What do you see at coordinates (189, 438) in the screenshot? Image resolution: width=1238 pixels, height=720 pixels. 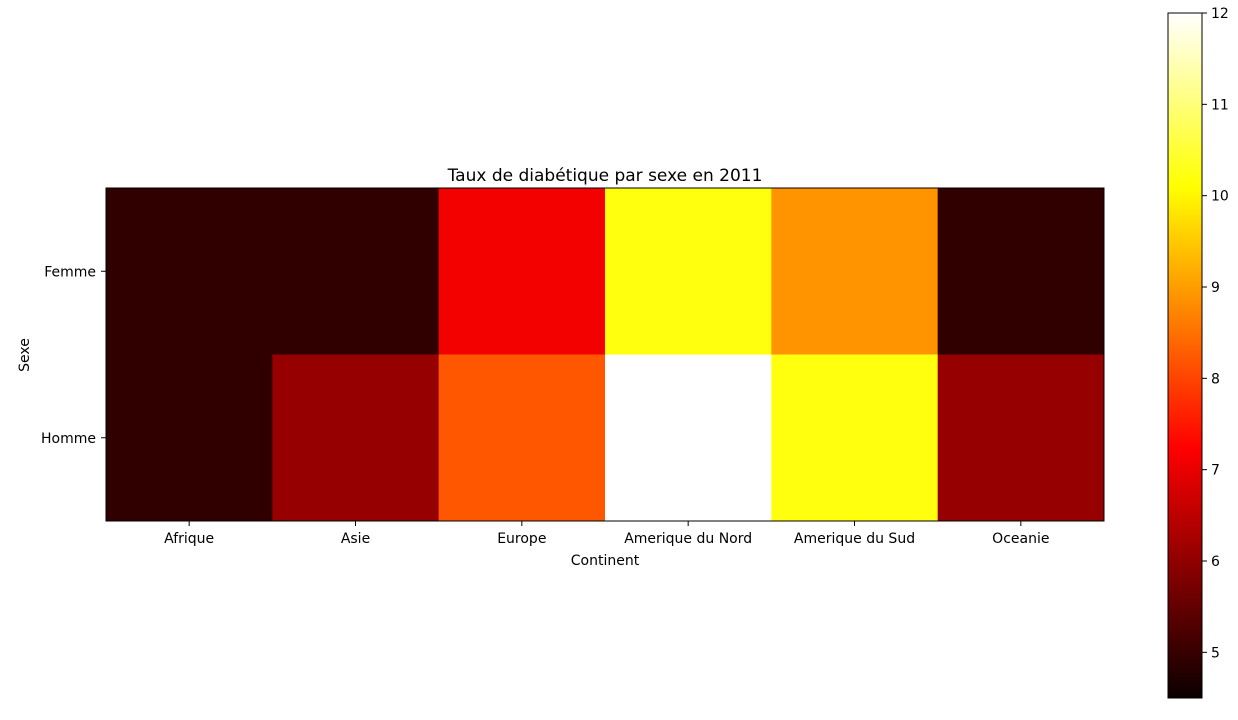 I see `heatmap-cell-homme-afrique` at bounding box center [189, 438].